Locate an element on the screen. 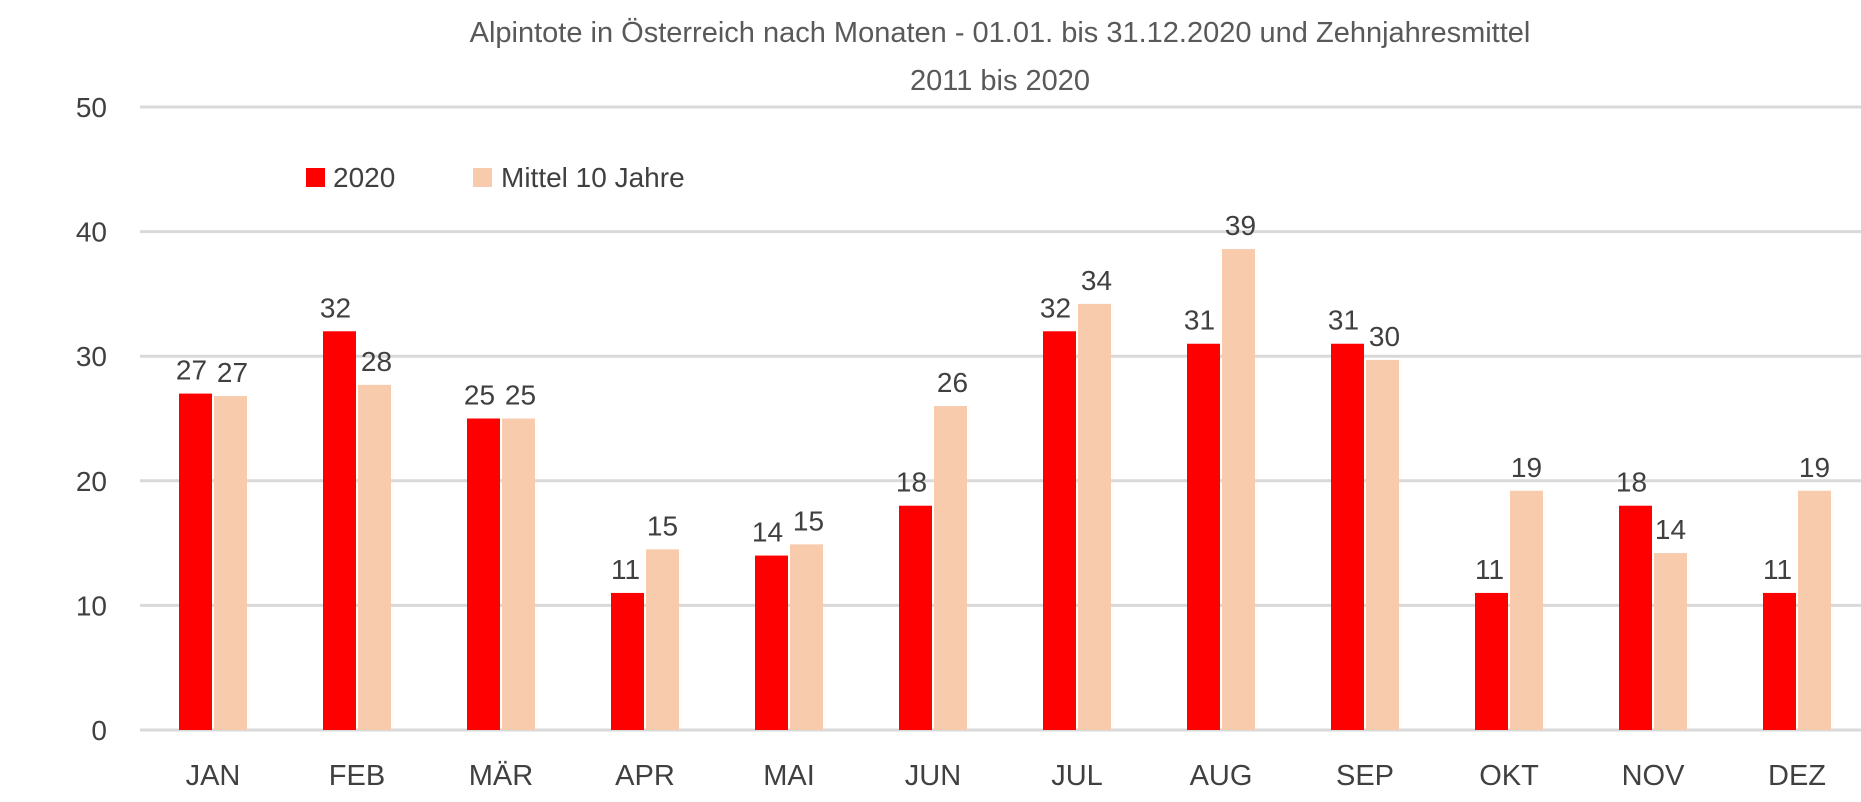  data-label-mittel-10-jahre: 25 is located at coordinates (520, 395).